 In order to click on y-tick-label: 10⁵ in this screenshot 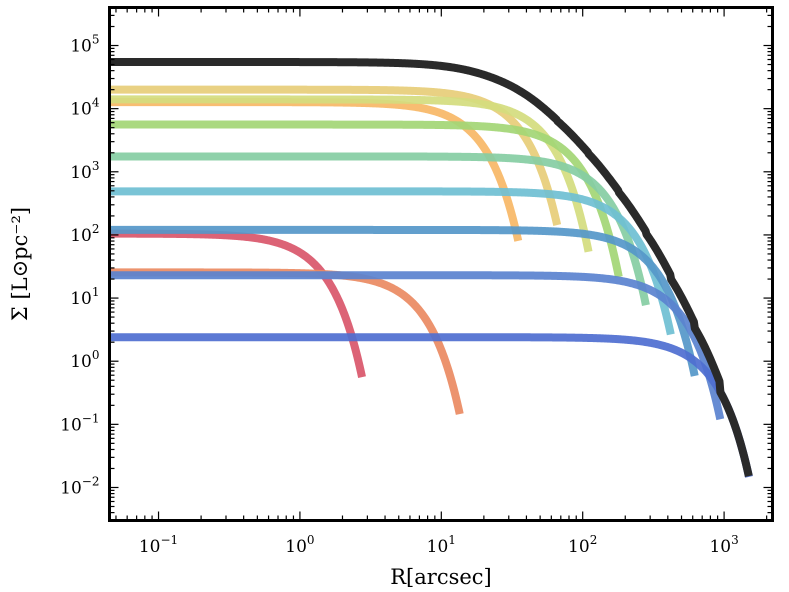, I will do `click(84, 45)`.